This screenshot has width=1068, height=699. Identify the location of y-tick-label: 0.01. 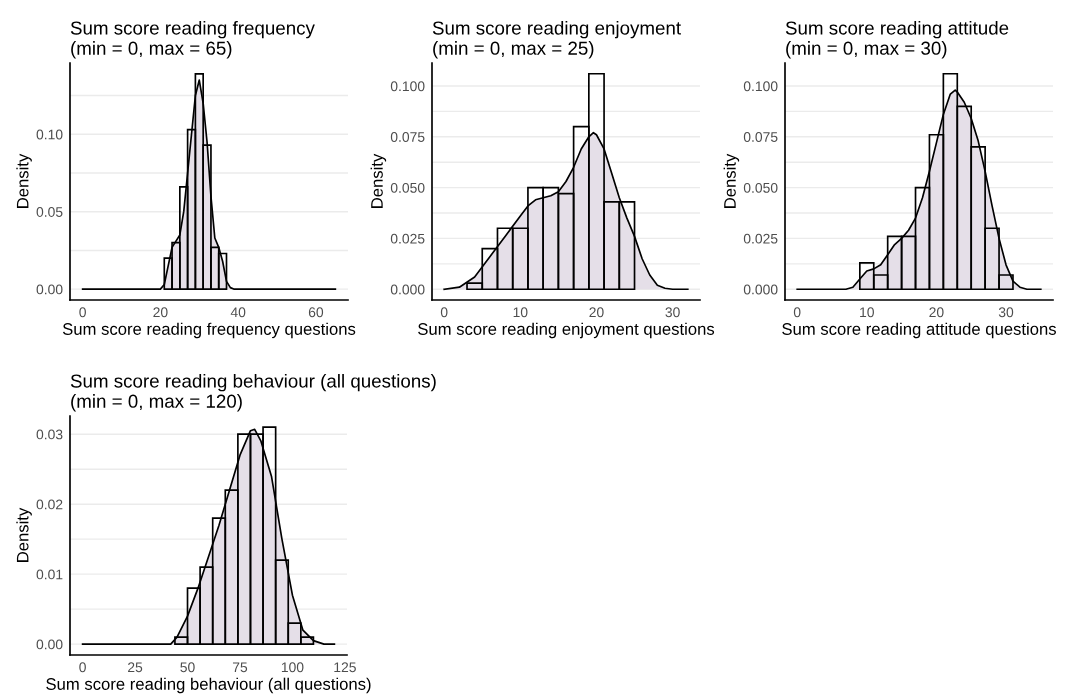
(49, 574).